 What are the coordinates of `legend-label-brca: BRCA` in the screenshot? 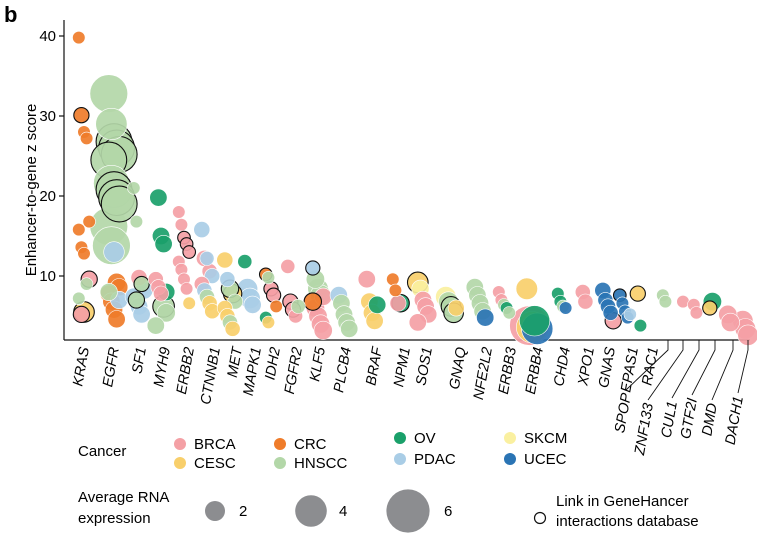 It's located at (215, 444).